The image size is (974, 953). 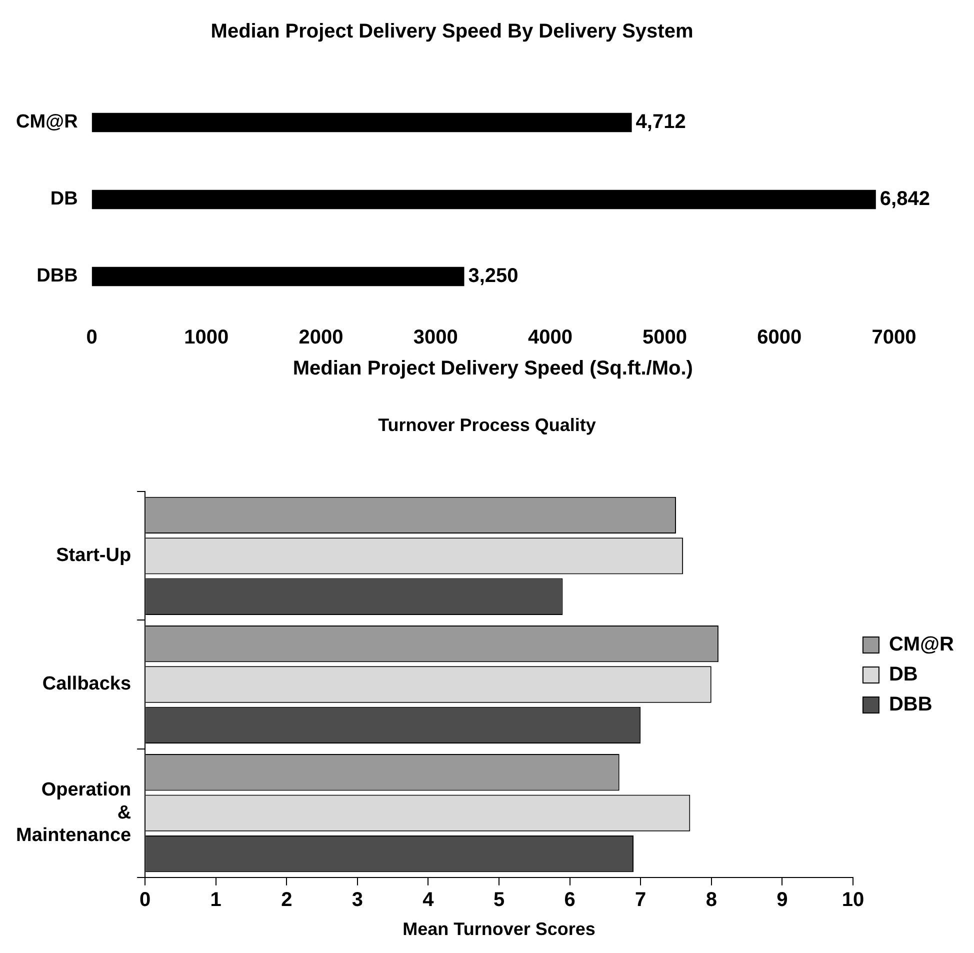 What do you see at coordinates (921, 645) in the screenshot?
I see `legend-label: CM@R` at bounding box center [921, 645].